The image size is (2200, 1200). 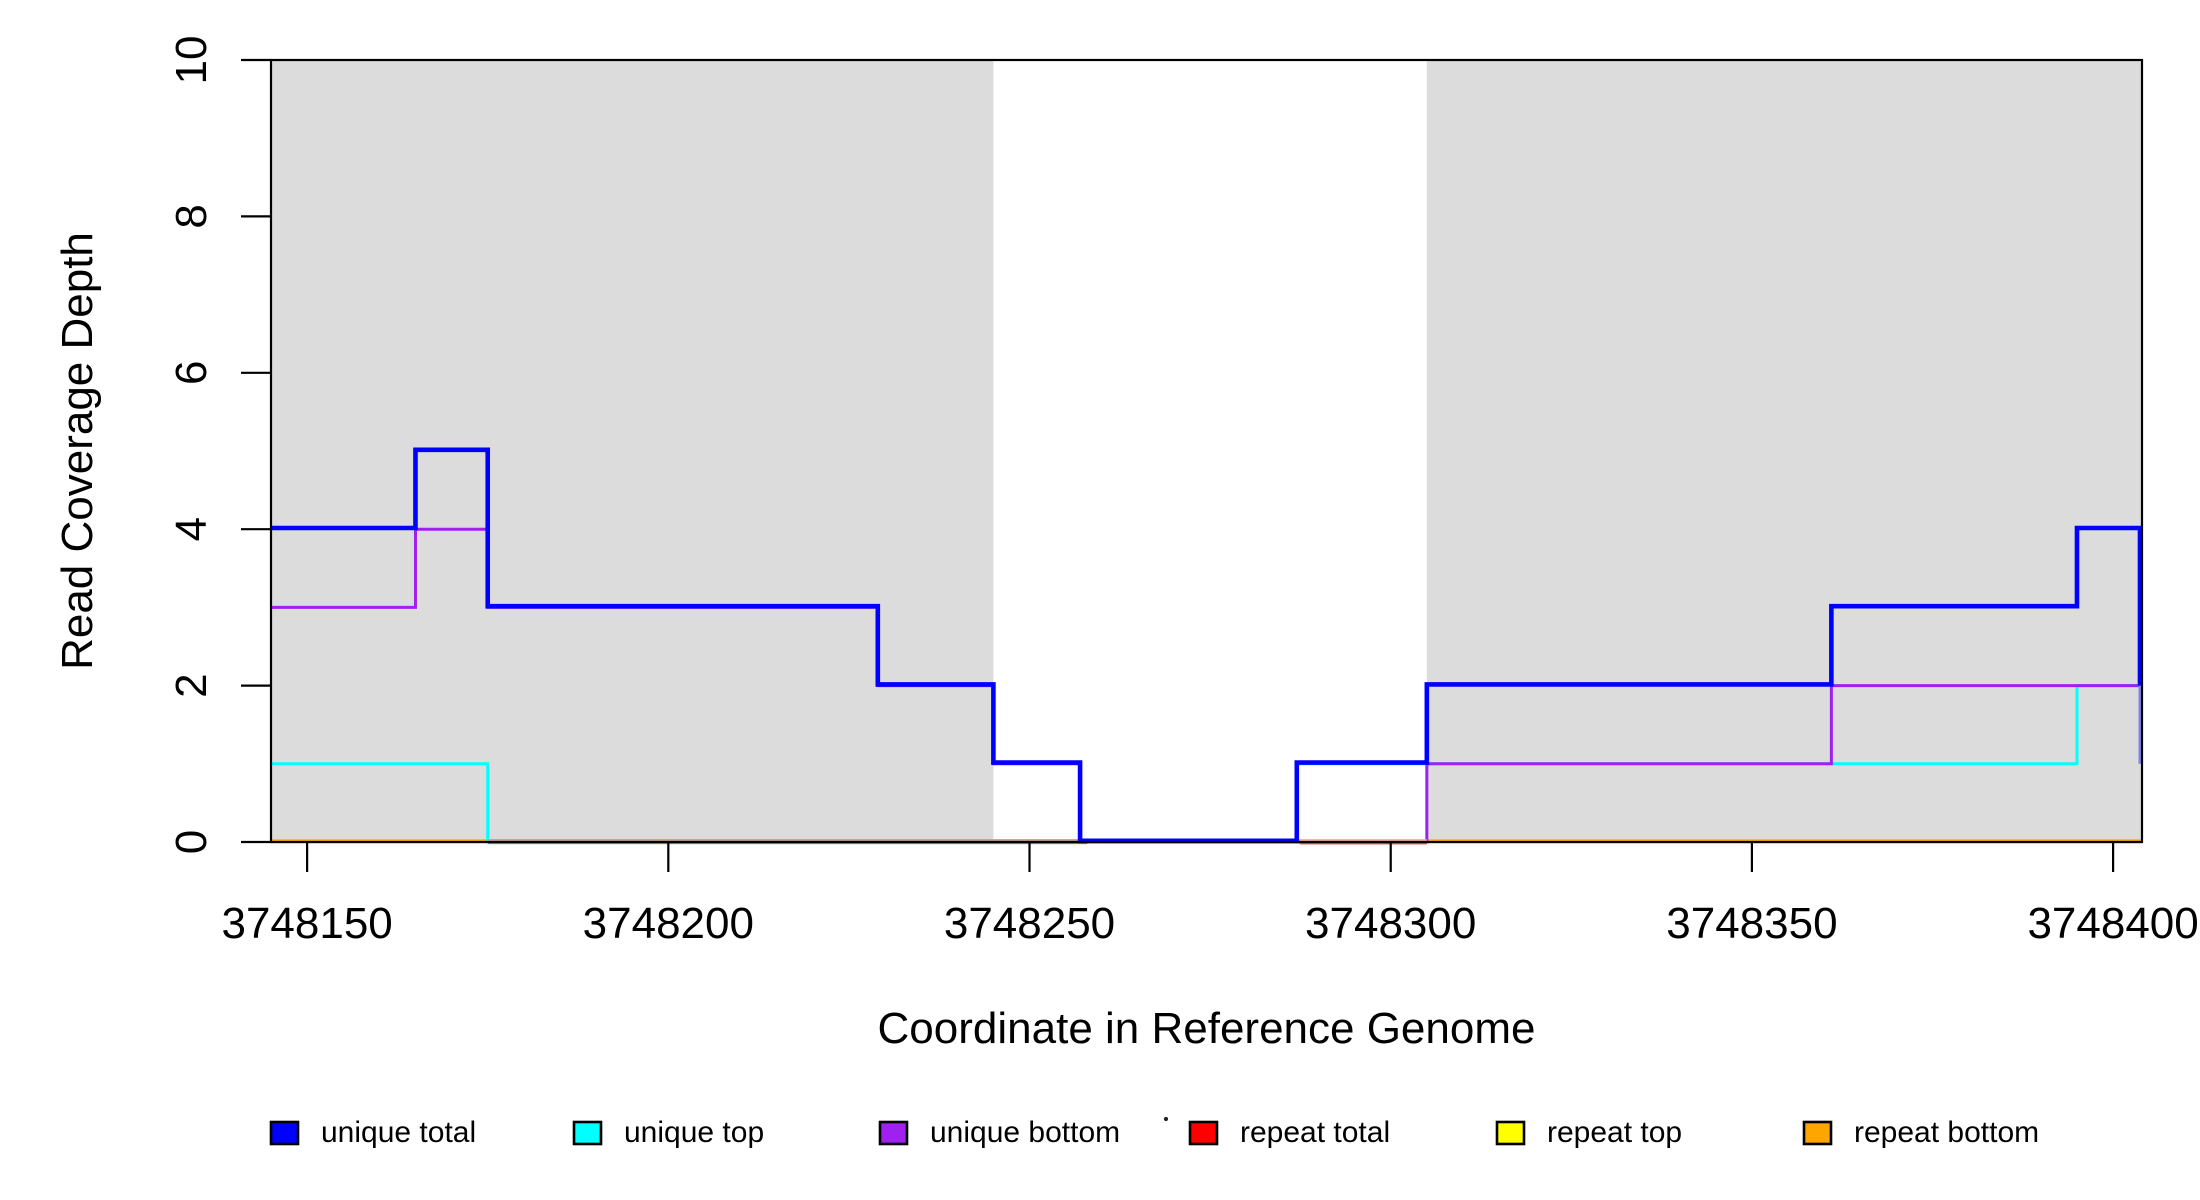 What do you see at coordinates (191, 373) in the screenshot?
I see `y-tick-label: 6` at bounding box center [191, 373].